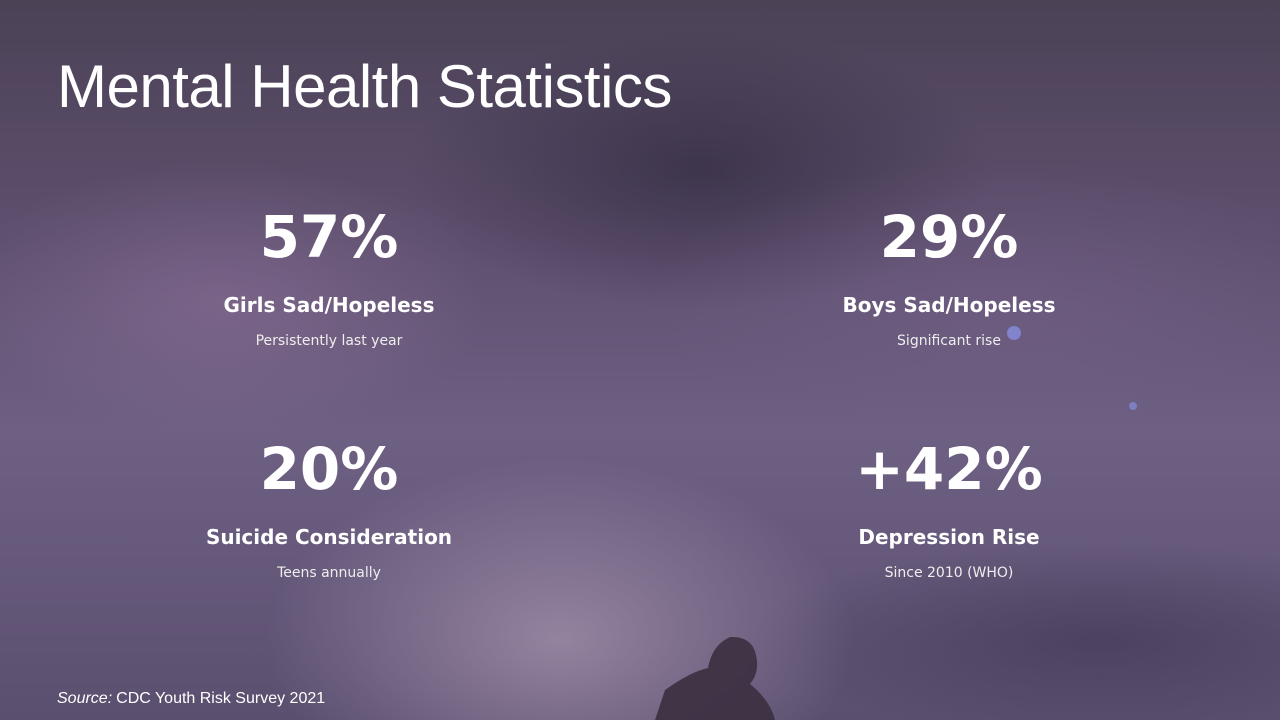 The width and height of the screenshot is (1280, 720). I want to click on stat-value: 29%, so click(949, 237).